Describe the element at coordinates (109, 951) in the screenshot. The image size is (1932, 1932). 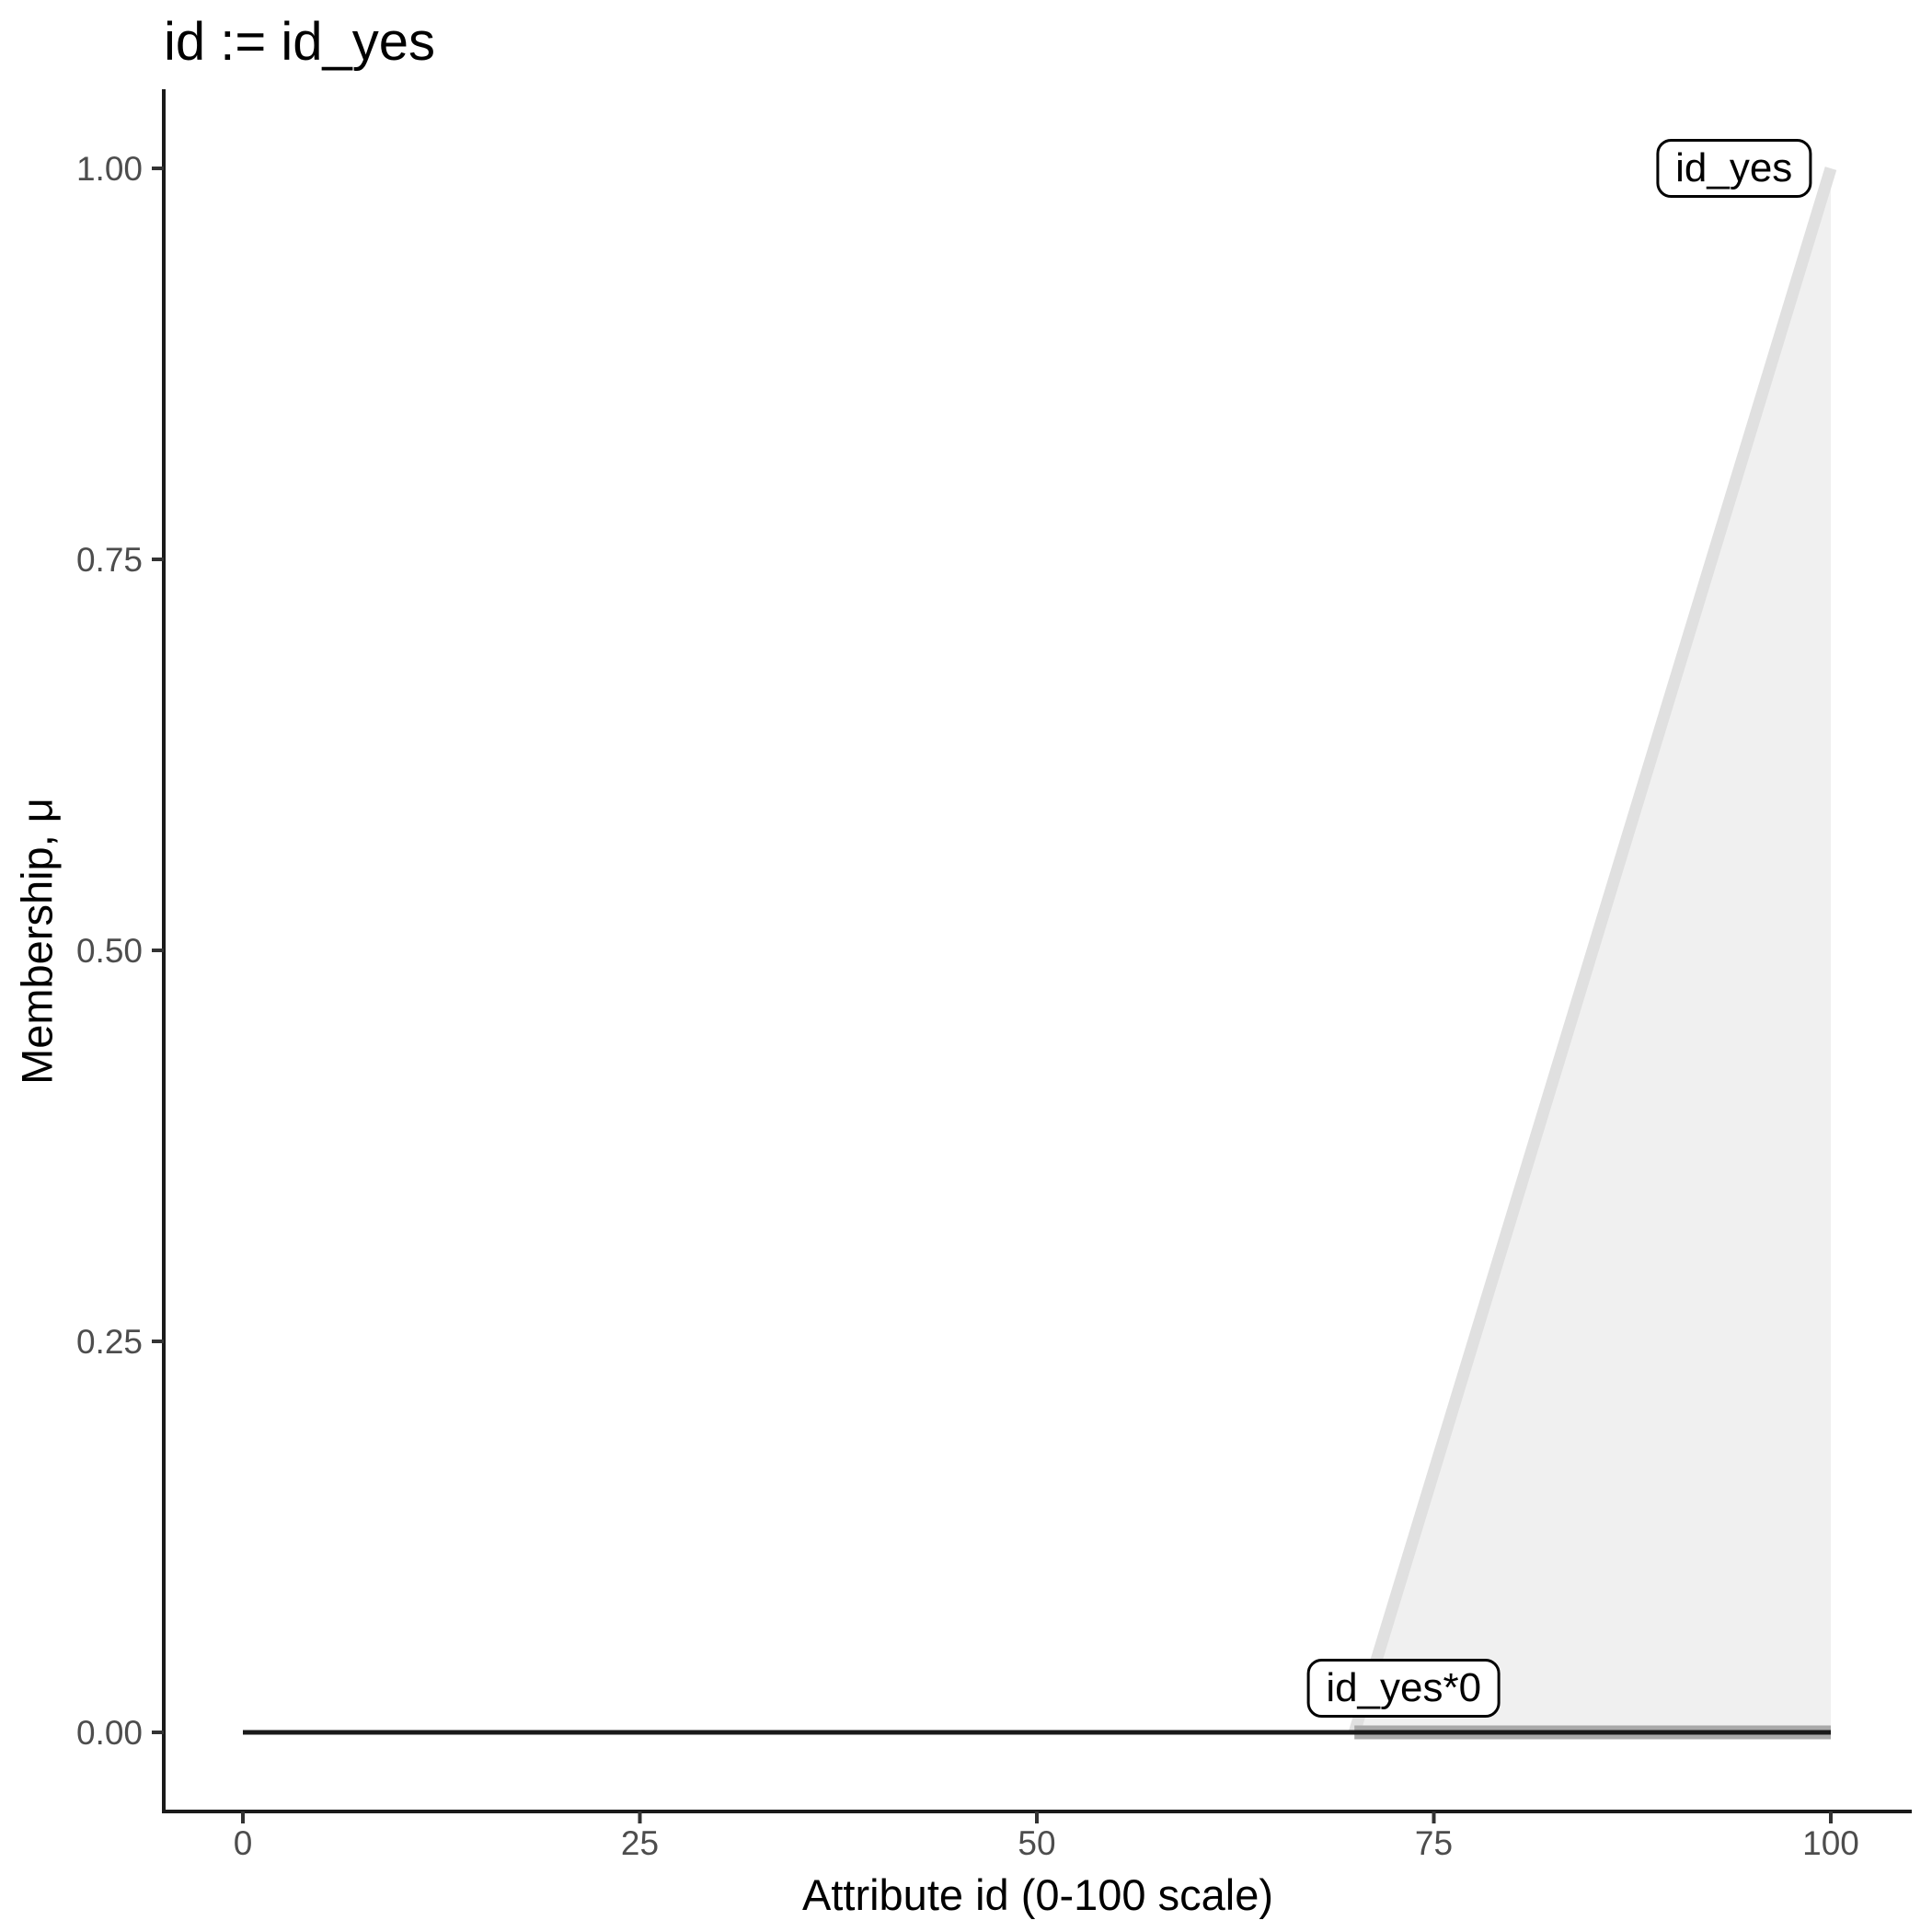
I see `y-tick-label: 0.50` at that location.